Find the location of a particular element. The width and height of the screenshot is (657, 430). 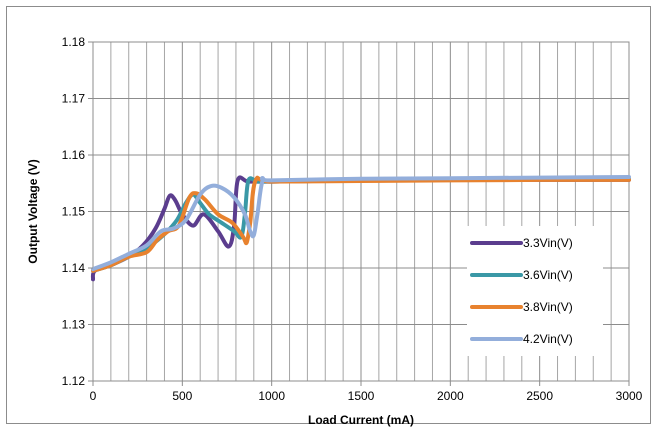

x-tick-label: 3000 is located at coordinates (629, 396).